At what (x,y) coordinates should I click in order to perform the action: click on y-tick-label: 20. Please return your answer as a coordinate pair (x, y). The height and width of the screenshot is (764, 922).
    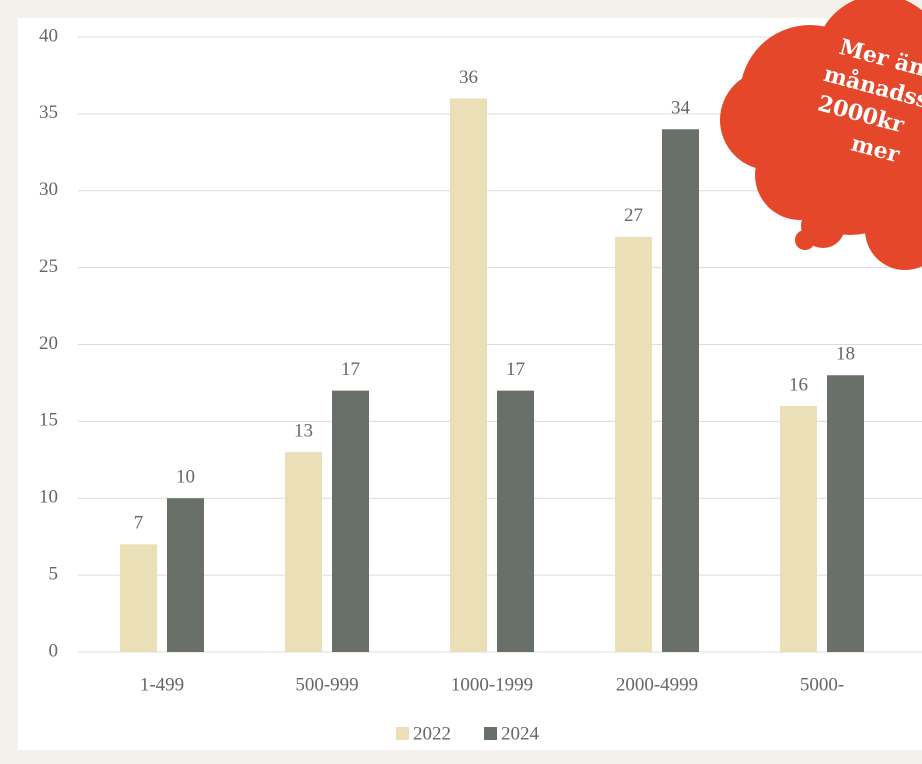
    Looking at the image, I should click on (48, 343).